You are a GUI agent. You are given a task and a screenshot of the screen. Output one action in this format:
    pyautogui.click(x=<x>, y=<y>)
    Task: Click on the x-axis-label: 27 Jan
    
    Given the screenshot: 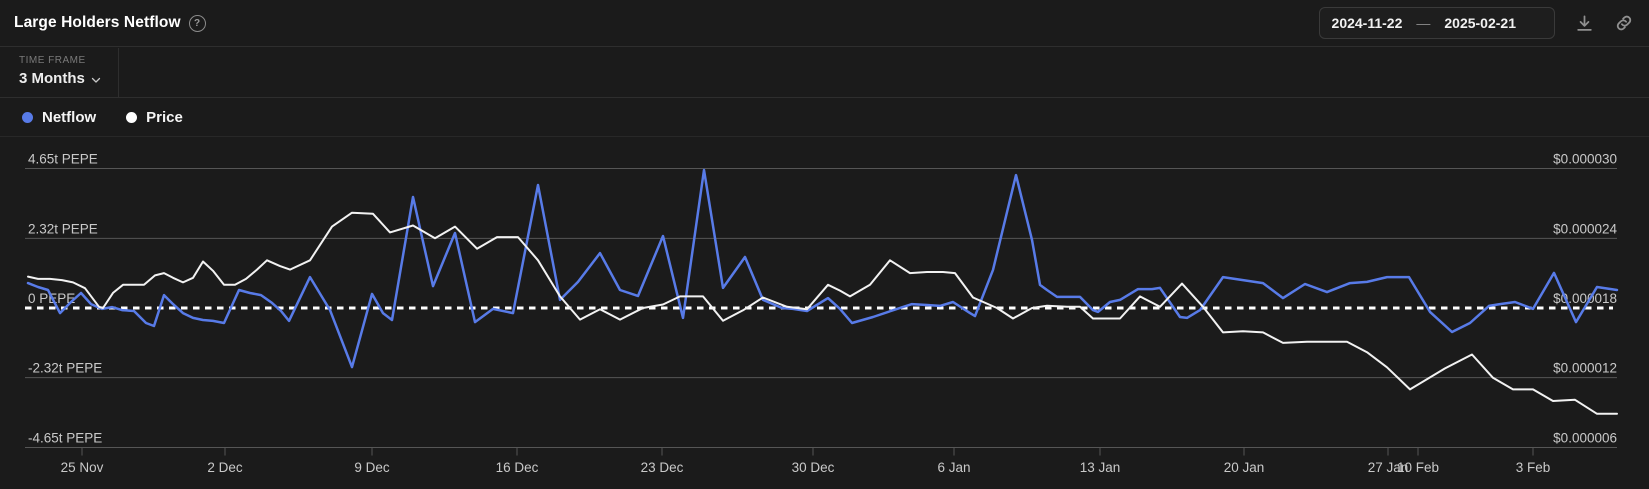 What is the action you would take?
    pyautogui.click(x=1388, y=467)
    